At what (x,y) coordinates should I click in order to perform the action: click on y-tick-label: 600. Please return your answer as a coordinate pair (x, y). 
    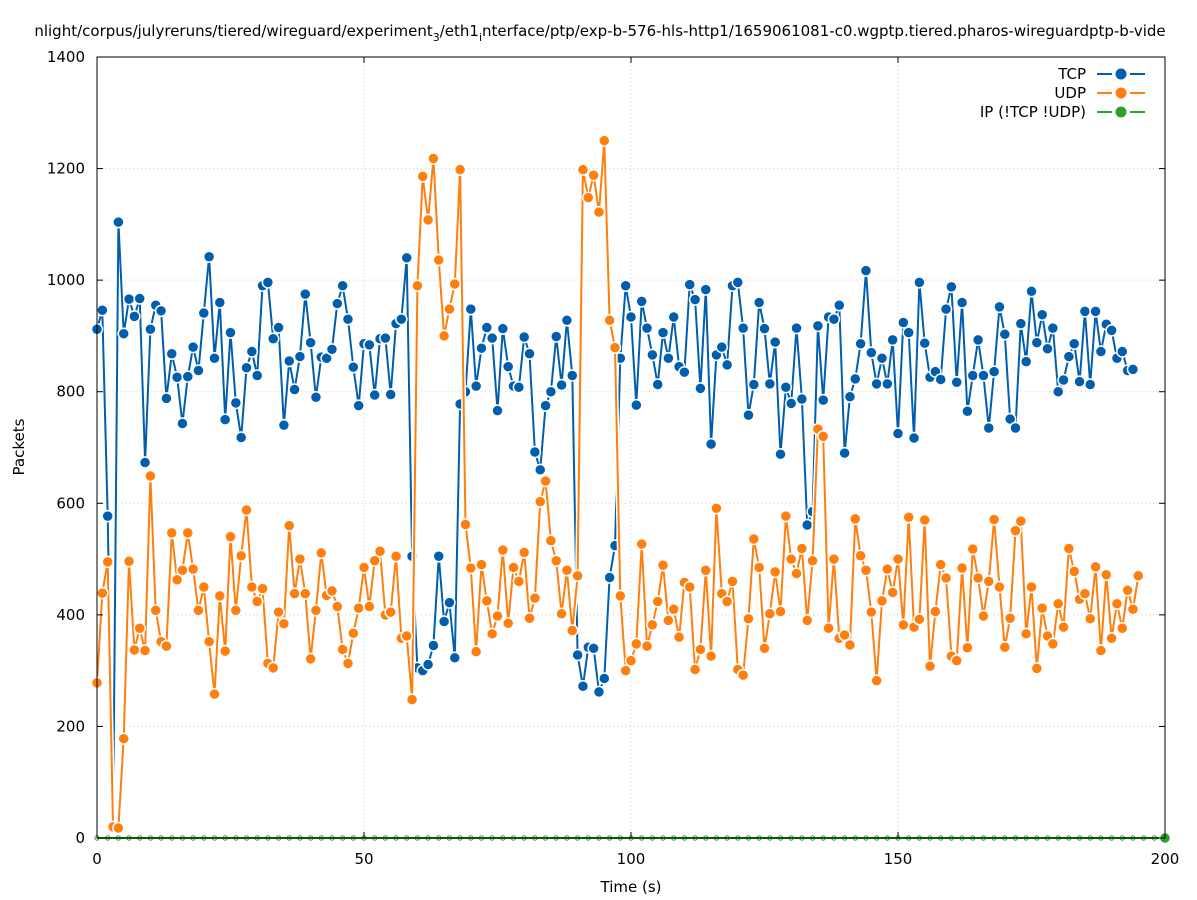
    Looking at the image, I should click on (70, 503).